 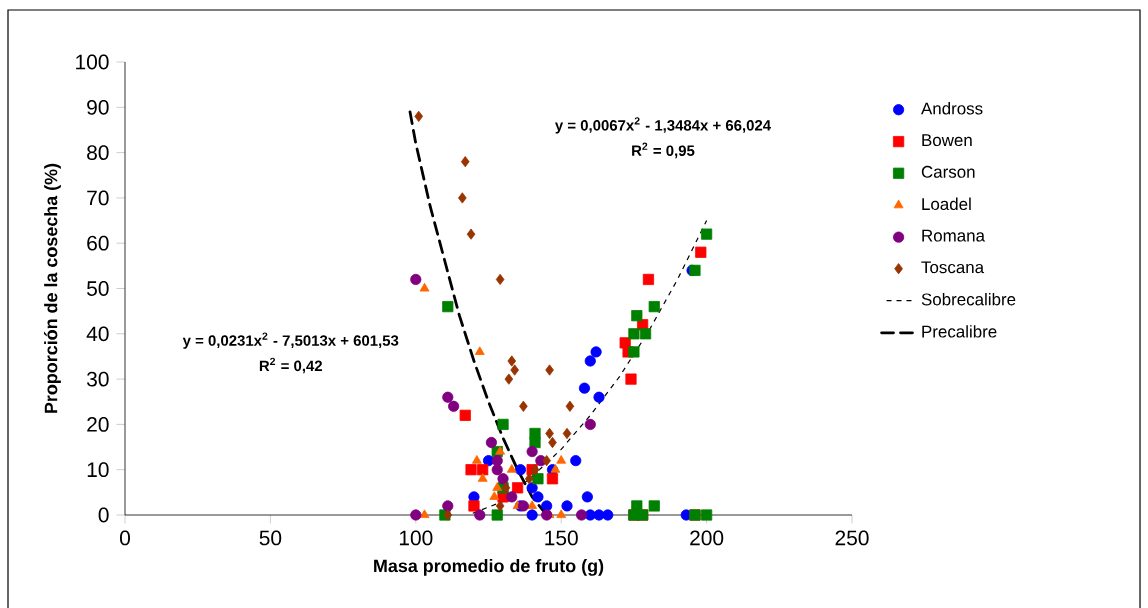 What do you see at coordinates (98, 153) in the screenshot?
I see `y-tick-label: 80` at bounding box center [98, 153].